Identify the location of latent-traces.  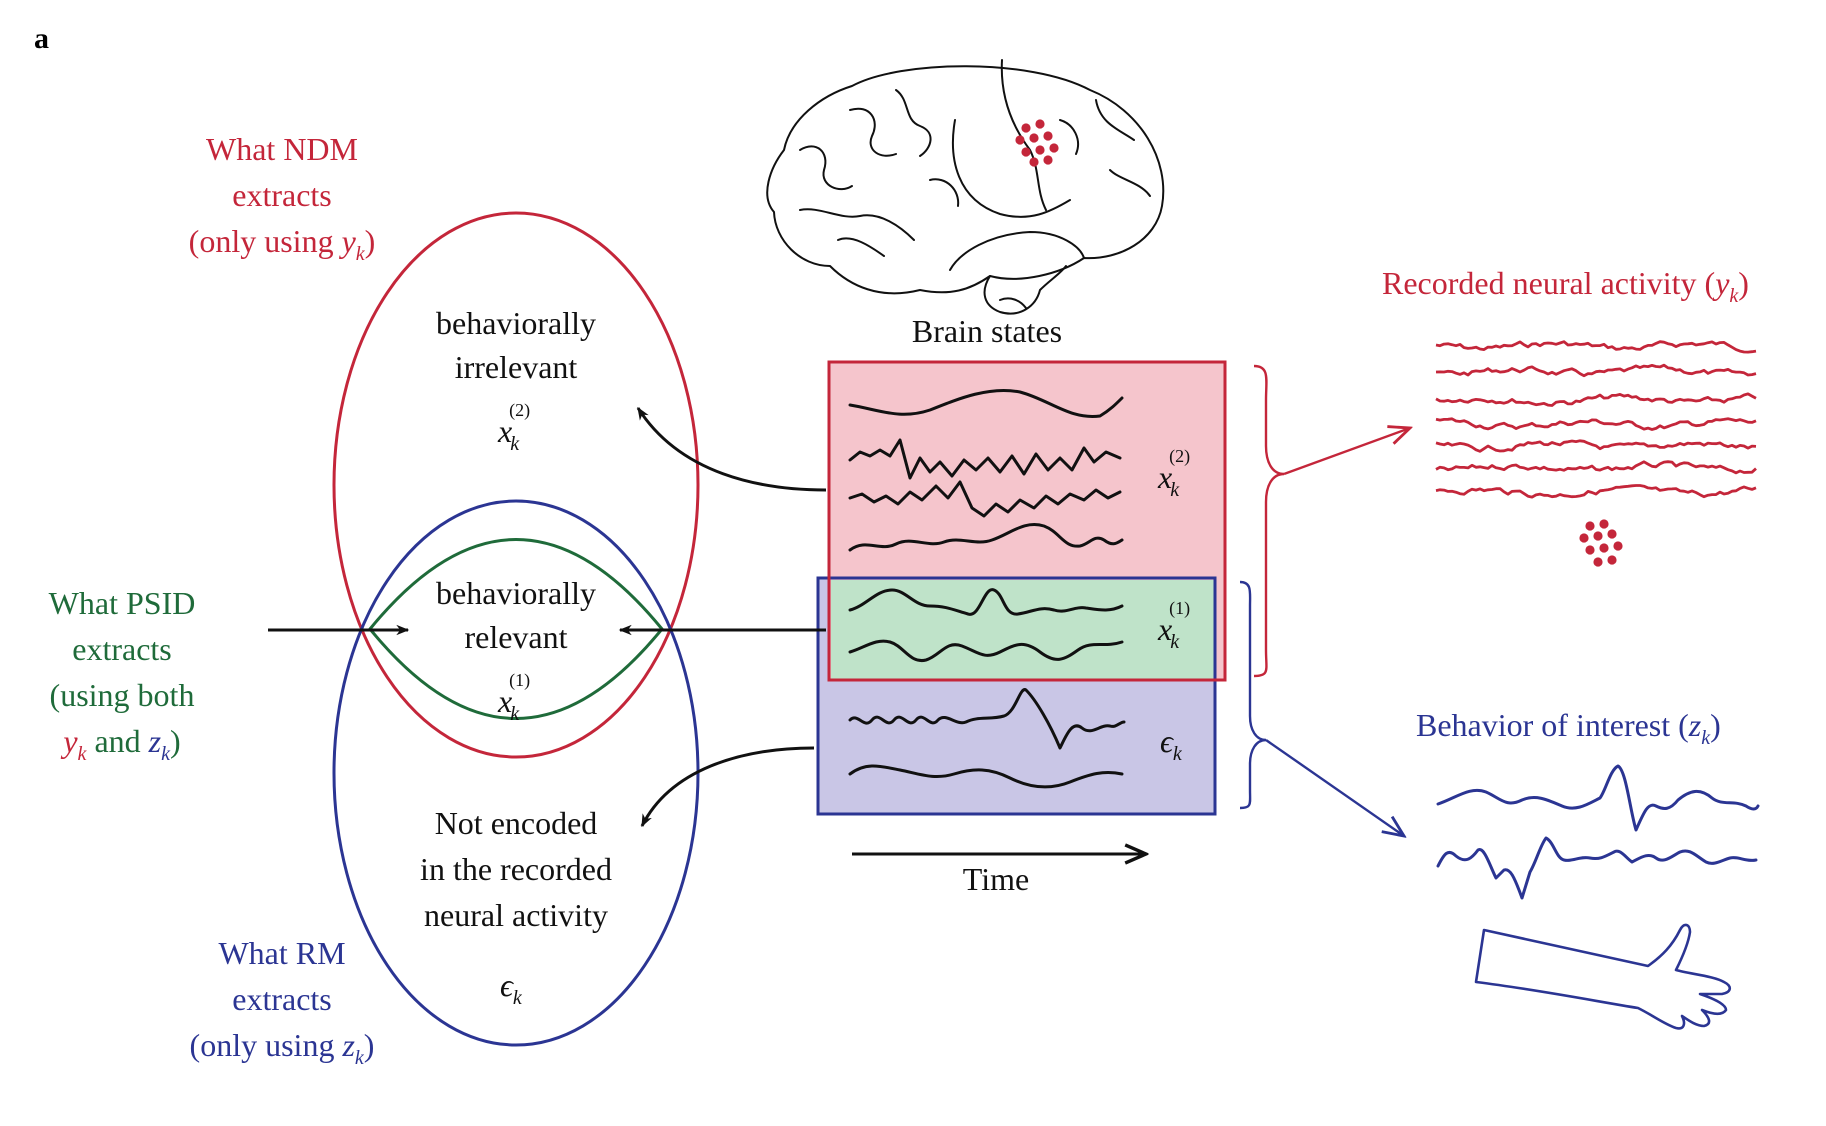
(987, 588).